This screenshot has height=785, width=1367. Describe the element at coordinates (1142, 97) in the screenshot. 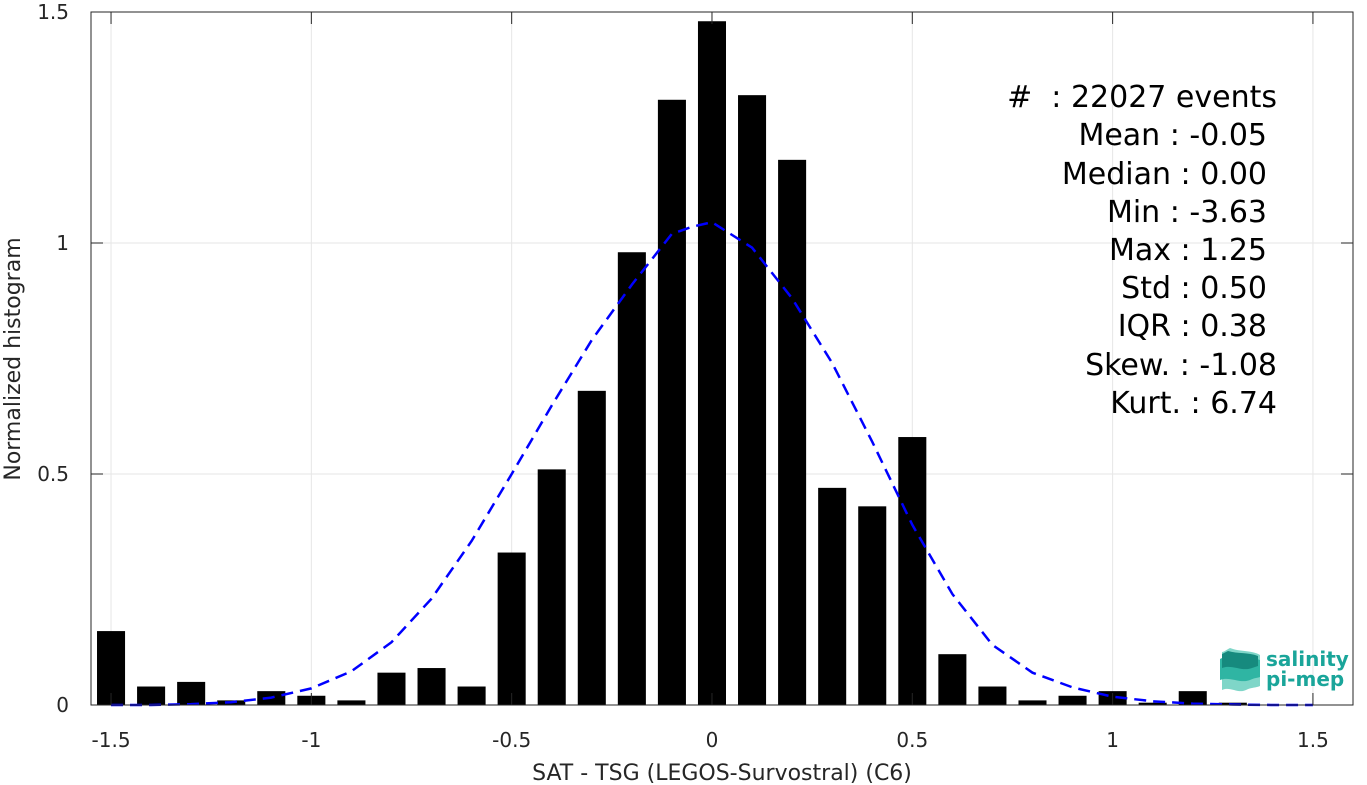

I see `stats-events: # : 22027 events` at that location.